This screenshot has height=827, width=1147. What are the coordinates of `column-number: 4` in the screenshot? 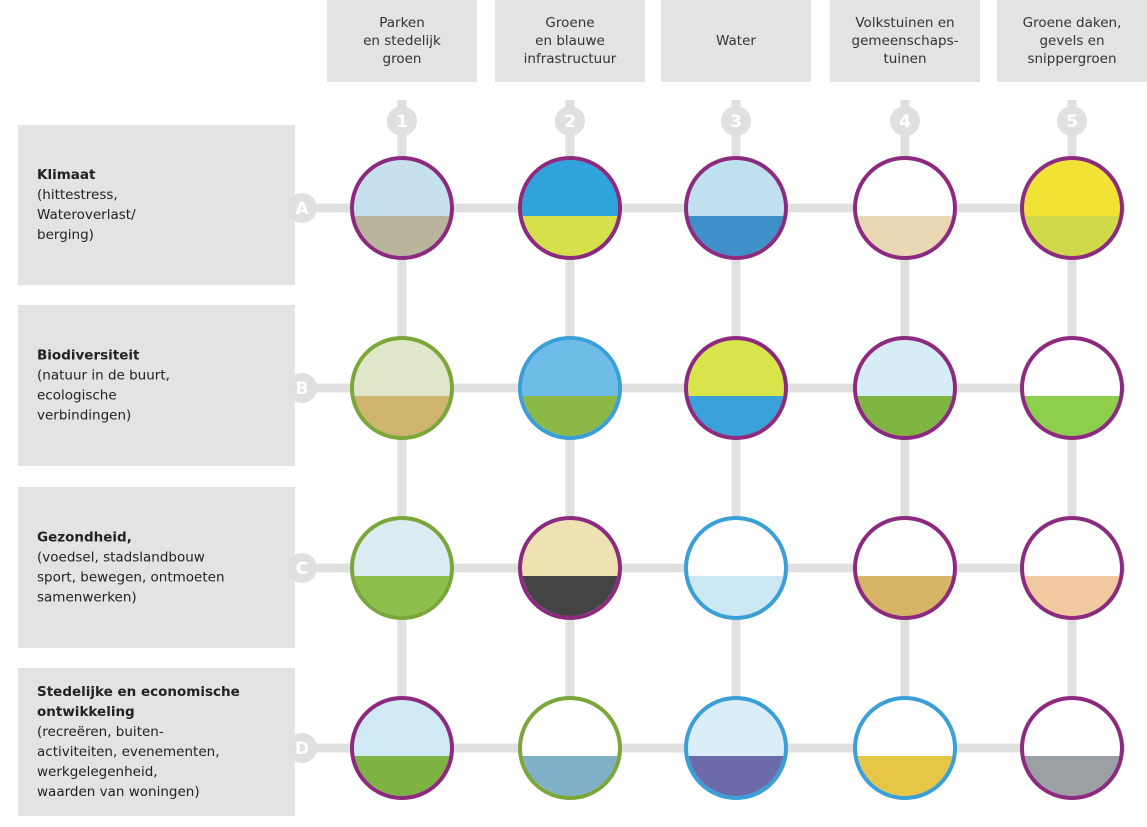 It's located at (905, 122).